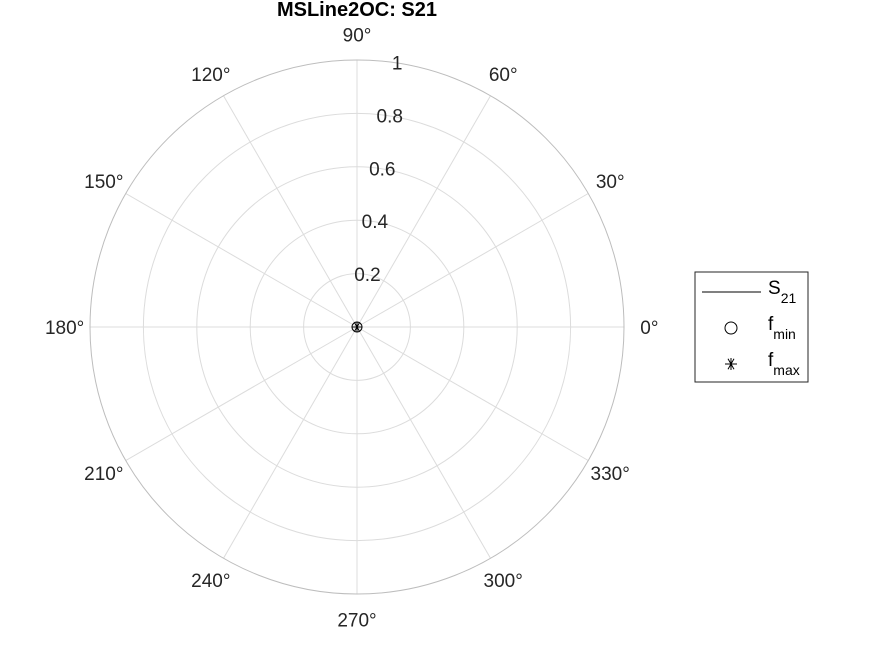 This screenshot has height=656, width=875. I want to click on theta-tick-label: 0°, so click(649, 328).